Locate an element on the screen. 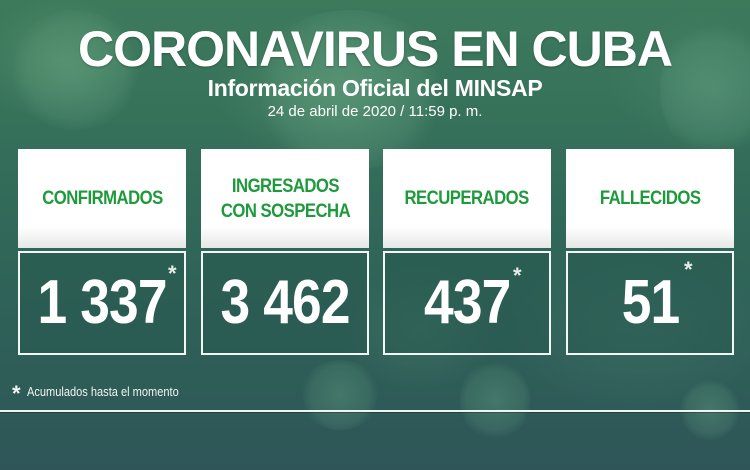 The width and height of the screenshot is (750, 470). stat-card-ingresados: INGRESADOS CON SOSPECHA 3 462 is located at coordinates (285, 252).